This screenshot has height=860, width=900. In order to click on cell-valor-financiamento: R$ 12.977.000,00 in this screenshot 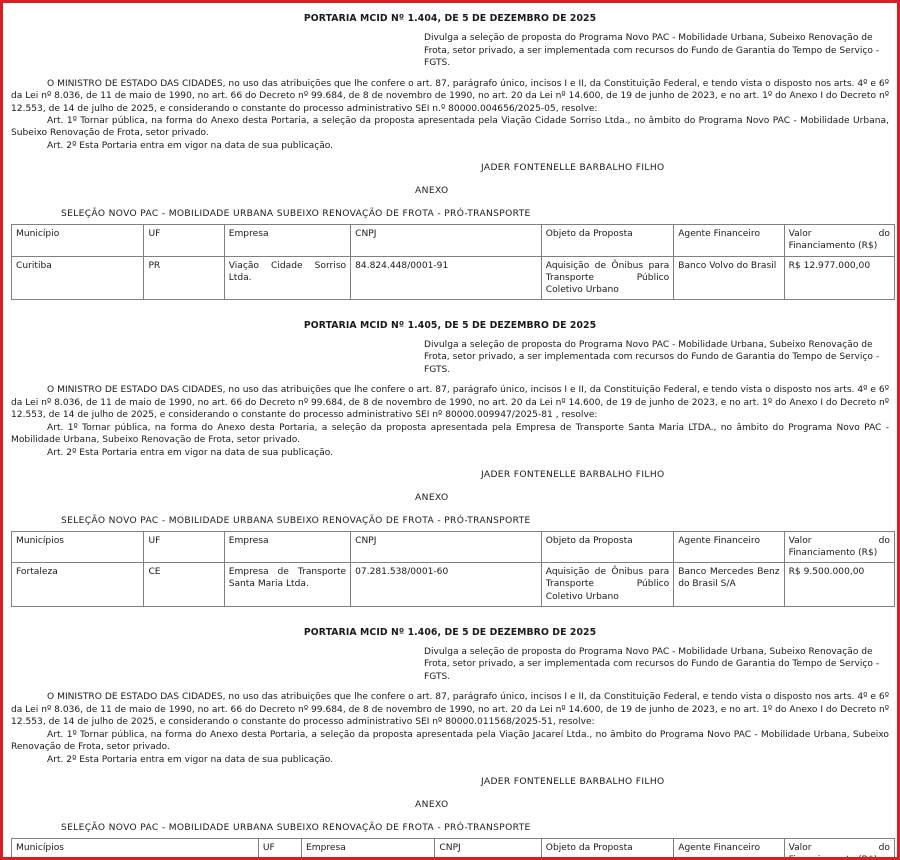, I will do `click(839, 277)`.